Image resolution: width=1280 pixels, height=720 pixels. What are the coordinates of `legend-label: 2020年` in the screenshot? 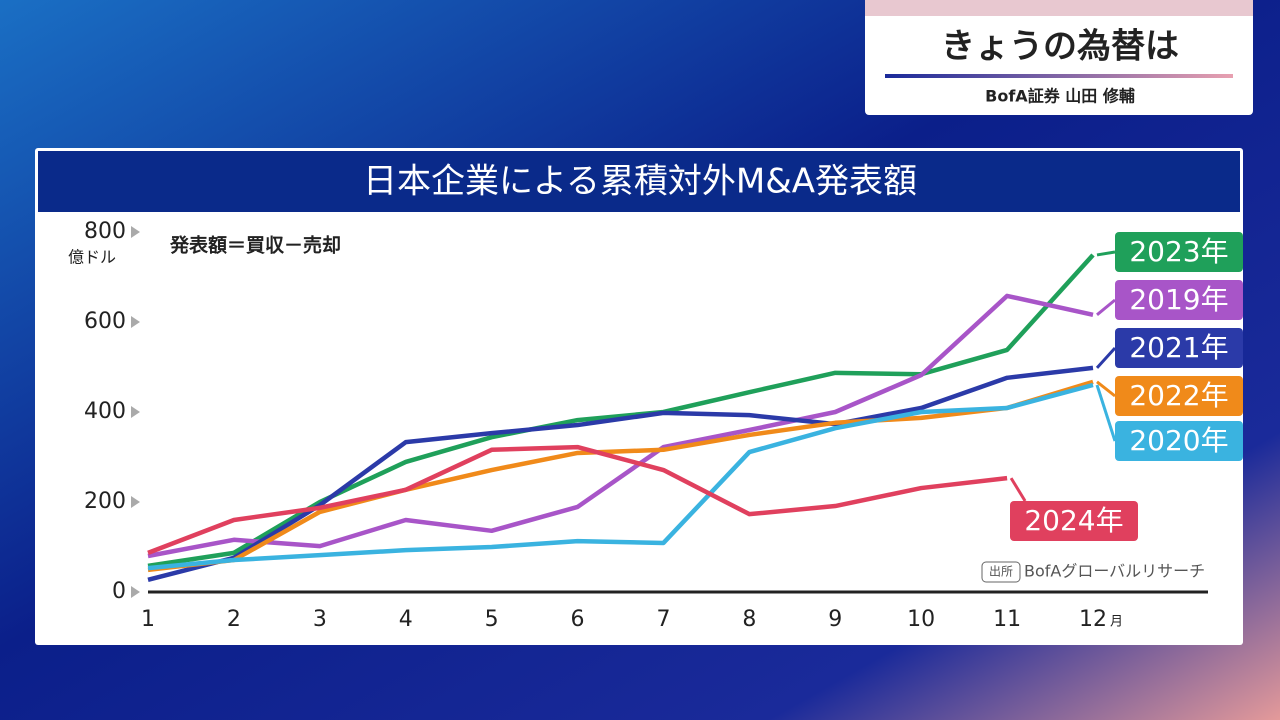 It's located at (1178, 440).